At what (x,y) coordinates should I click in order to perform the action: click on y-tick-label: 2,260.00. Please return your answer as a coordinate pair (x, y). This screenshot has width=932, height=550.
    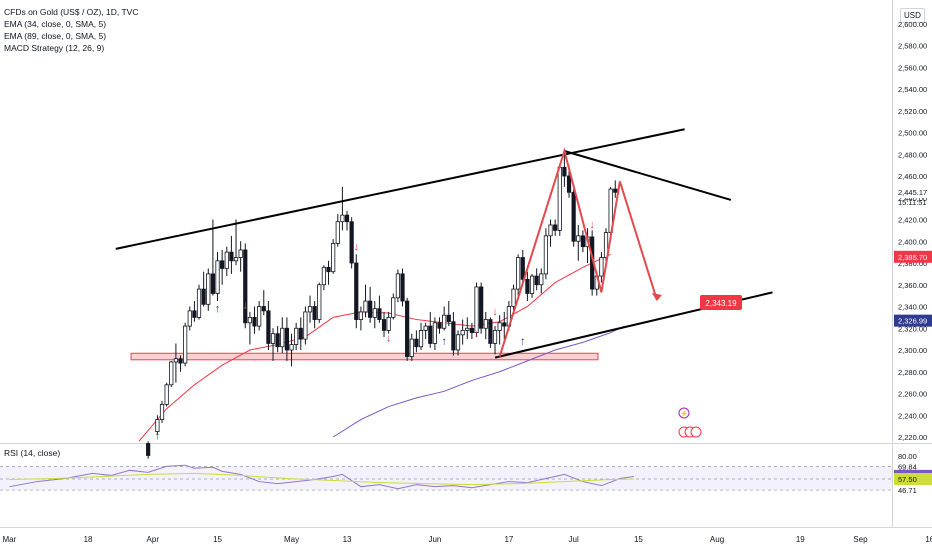
    Looking at the image, I should click on (912, 394).